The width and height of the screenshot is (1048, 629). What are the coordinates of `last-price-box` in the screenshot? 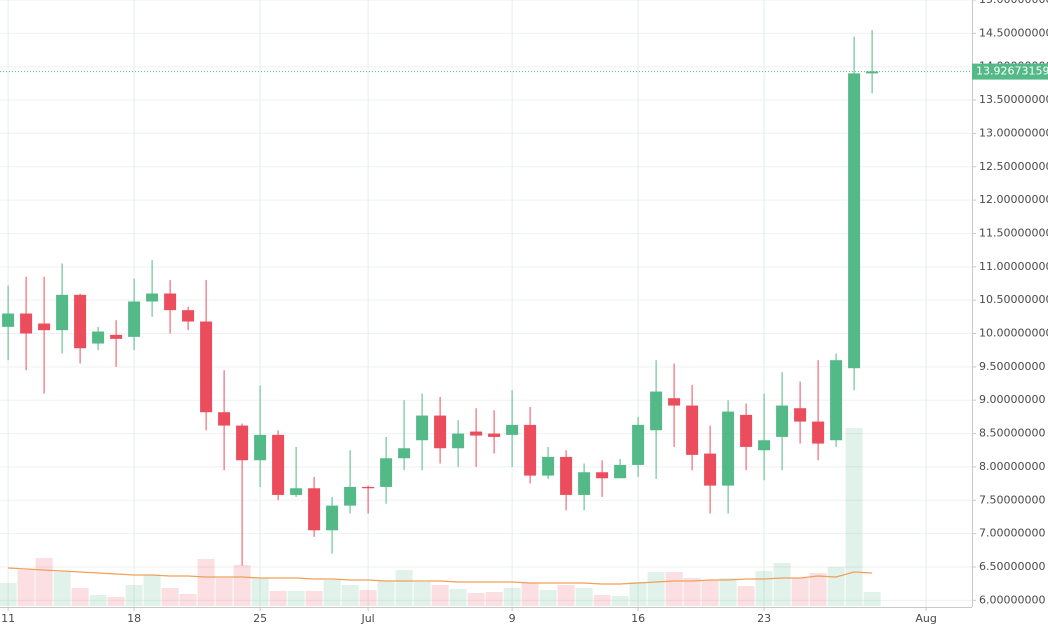 It's located at (1010, 71).